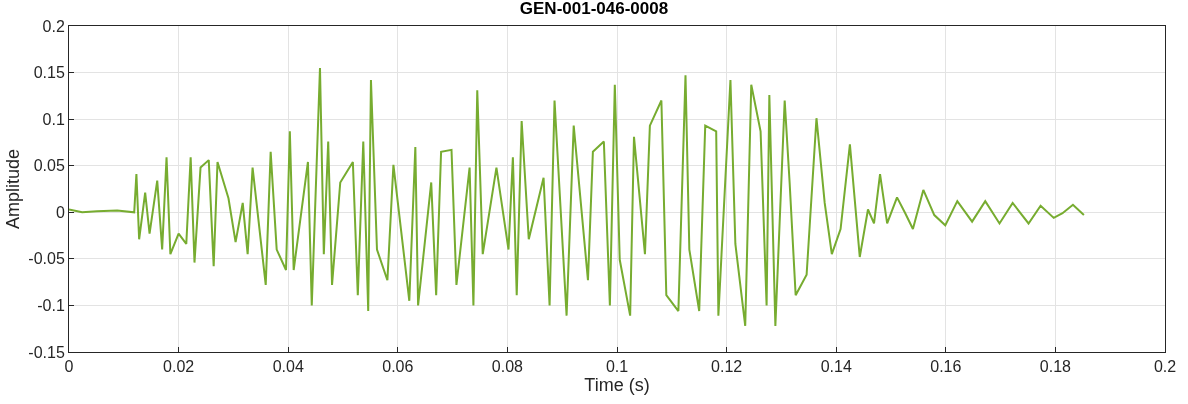 This screenshot has width=1188, height=404. Describe the element at coordinates (617, 385) in the screenshot. I see `x-axis-title: Time (s)` at that location.